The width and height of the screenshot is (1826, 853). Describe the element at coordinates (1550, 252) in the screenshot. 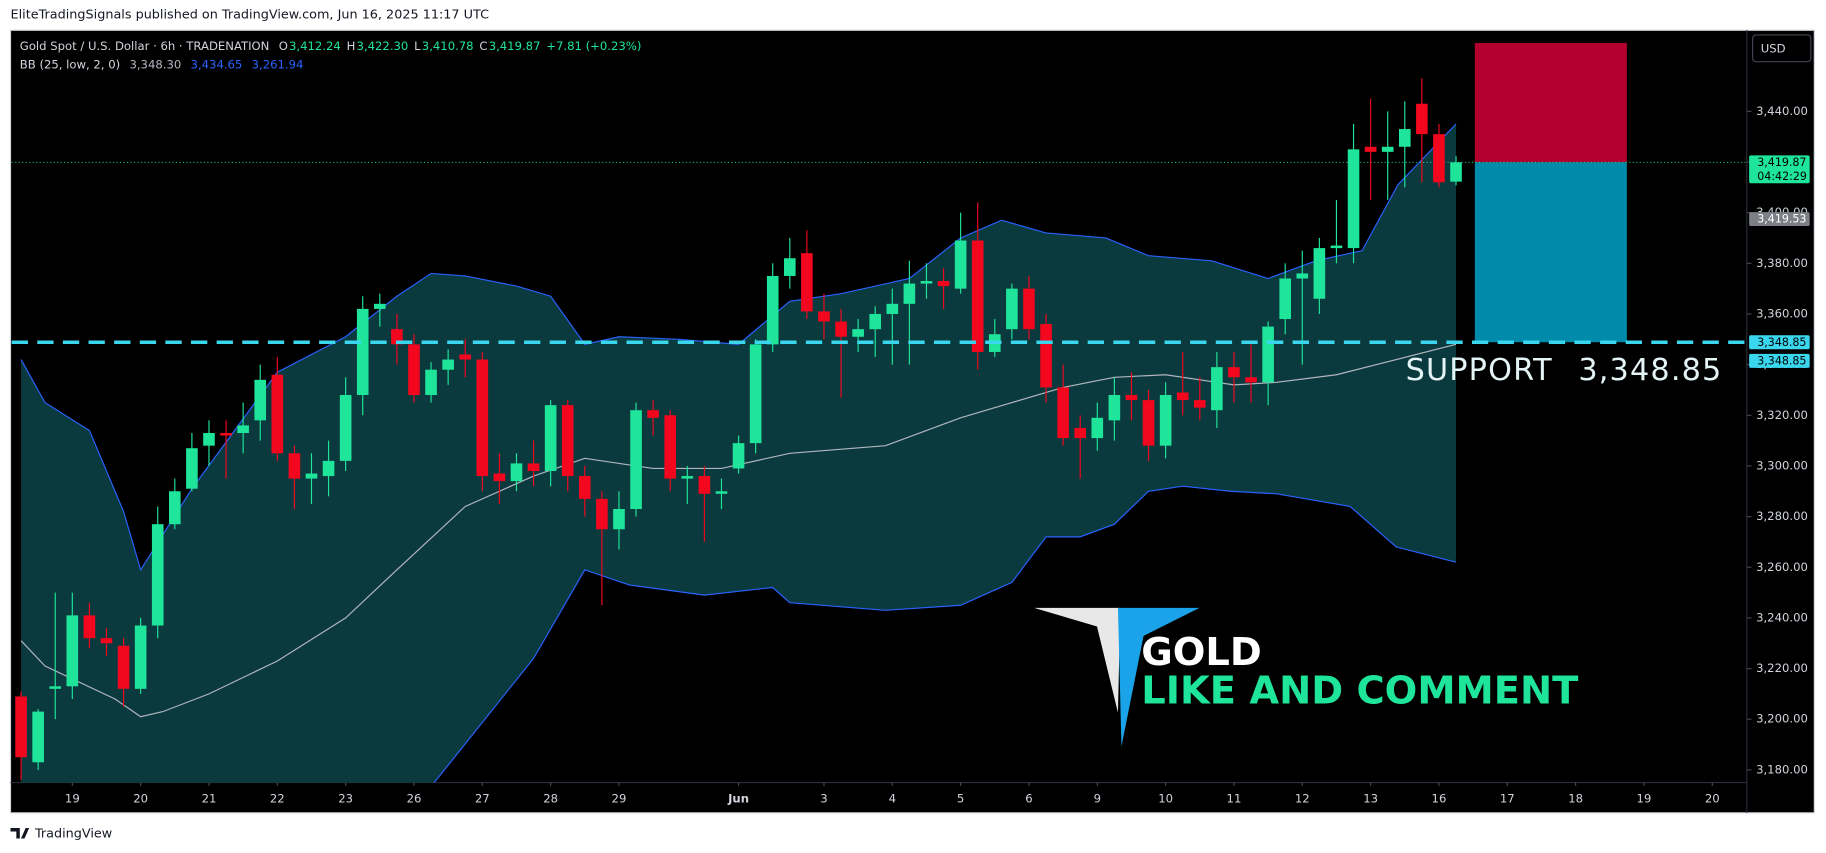

I see `target-zone` at that location.